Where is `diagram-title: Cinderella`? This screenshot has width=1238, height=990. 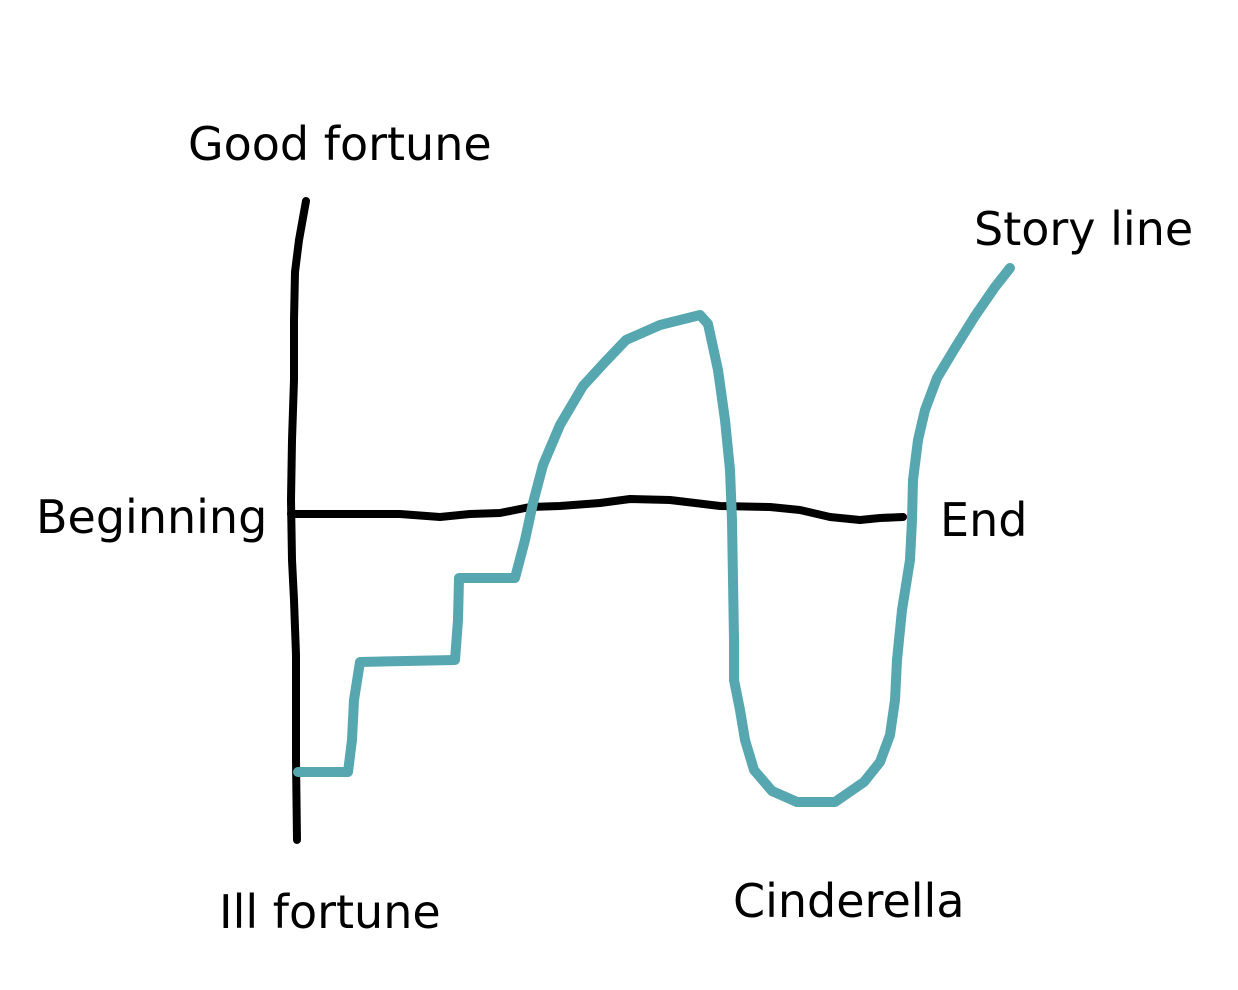 diagram-title: Cinderella is located at coordinates (849, 901).